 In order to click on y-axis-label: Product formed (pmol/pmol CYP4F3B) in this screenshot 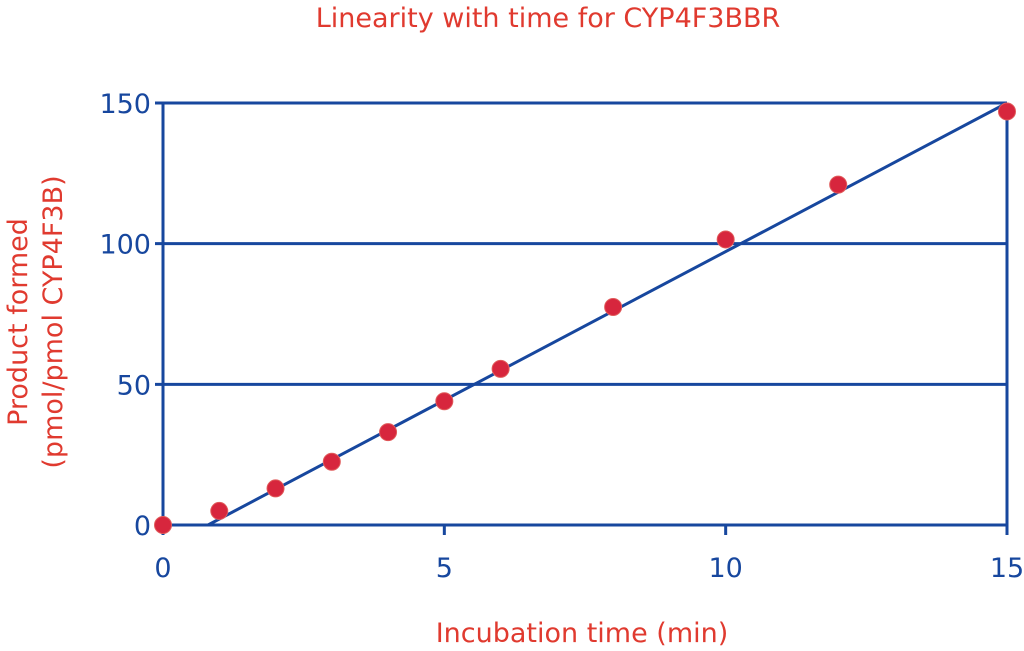, I will do `click(36, 321)`.